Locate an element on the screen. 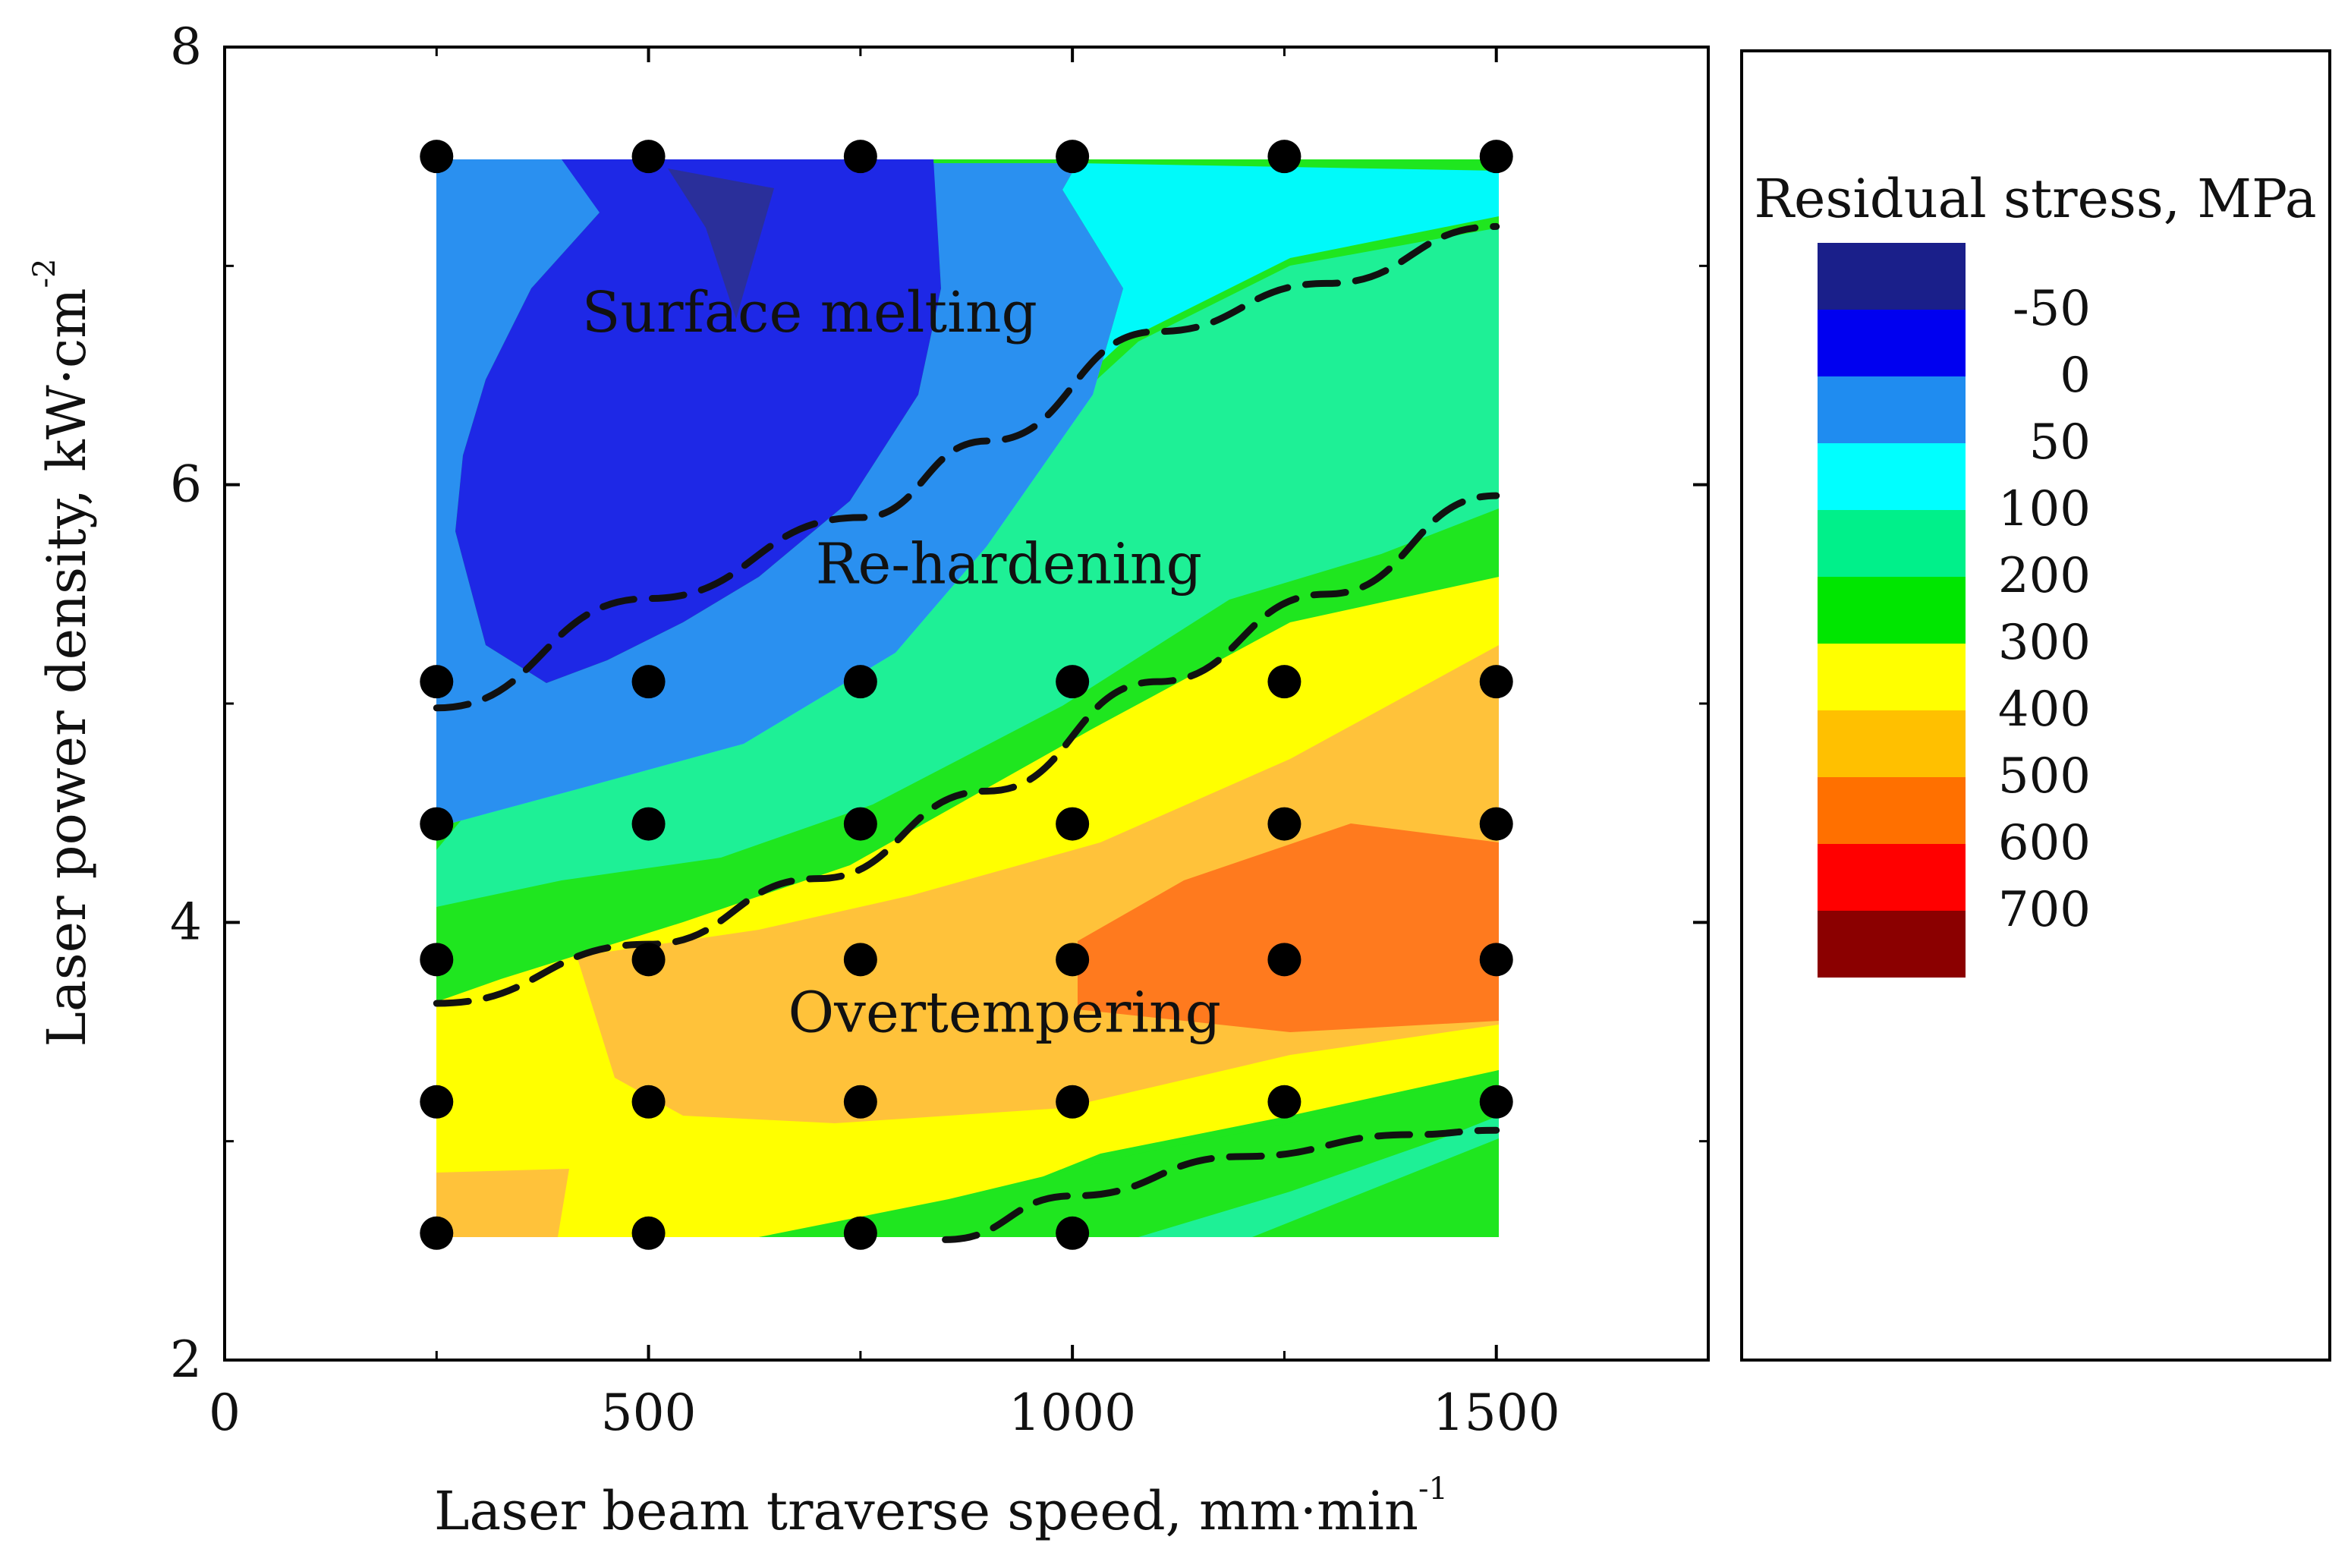  y-axis-title: Laser power density, kW·cm-2 is located at coordinates (62, 653).